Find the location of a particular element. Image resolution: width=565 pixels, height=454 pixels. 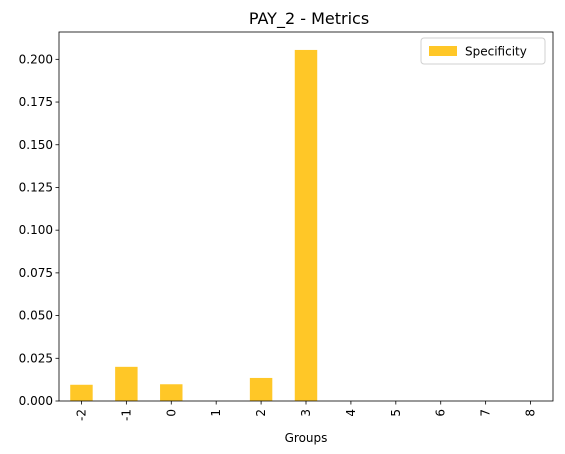

bar--1 is located at coordinates (126, 383).